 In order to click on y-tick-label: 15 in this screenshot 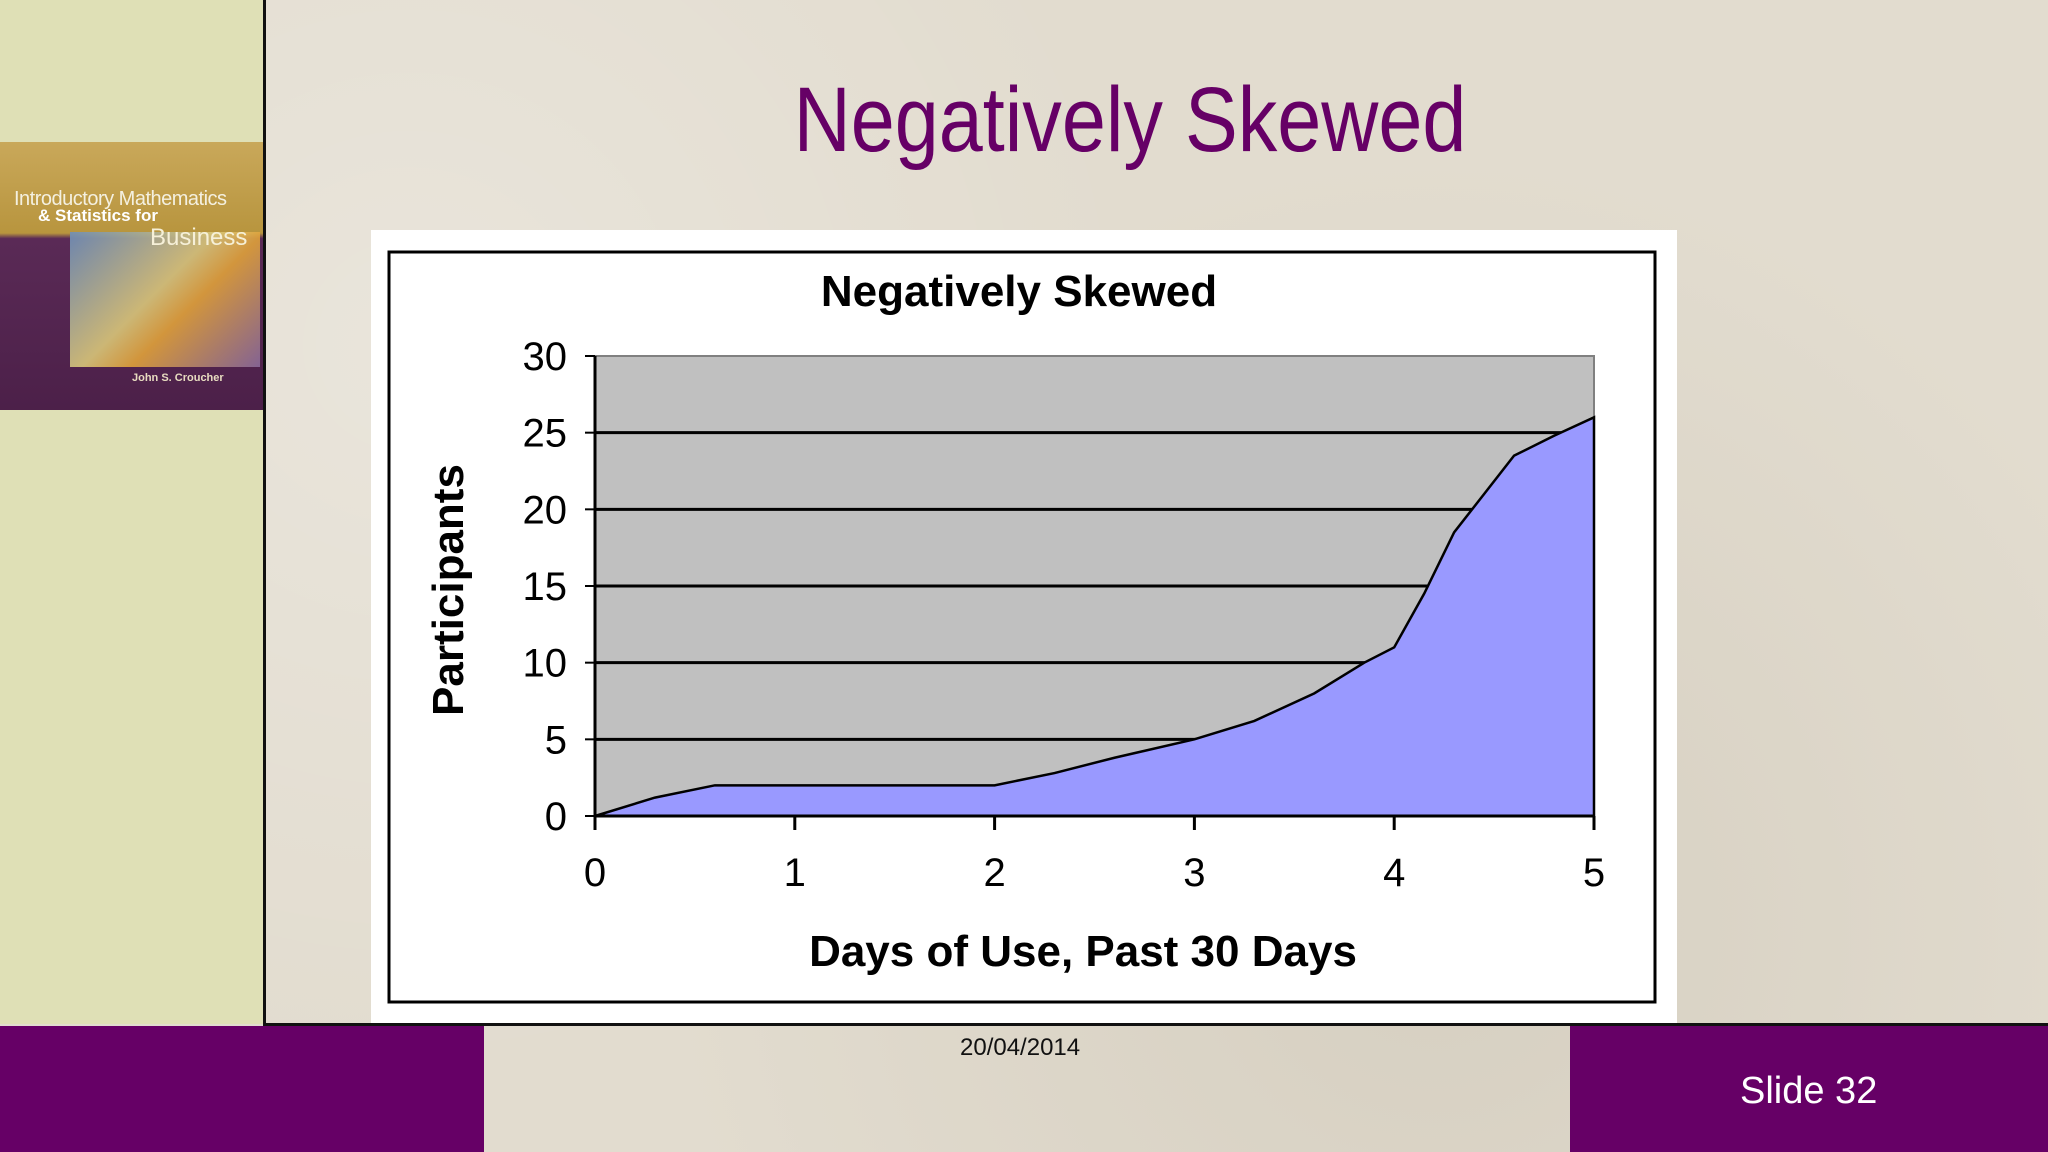, I will do `click(545, 587)`.